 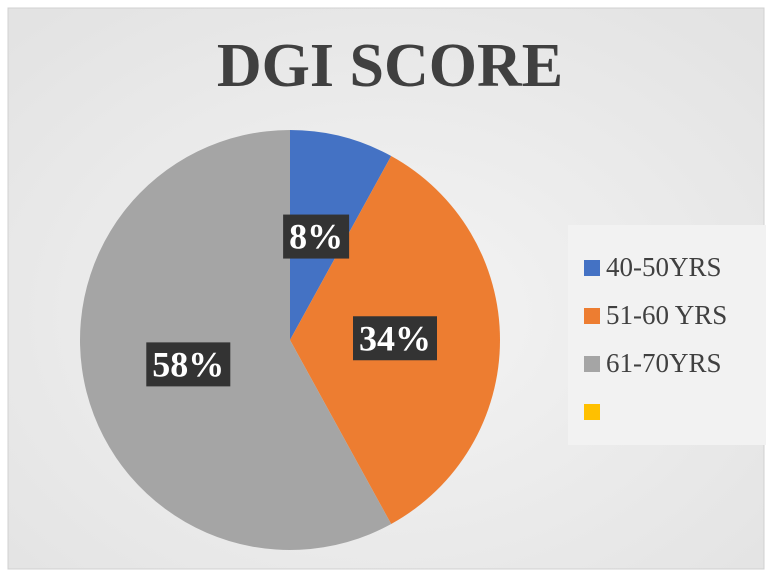 What do you see at coordinates (390, 66) in the screenshot?
I see `chart-title: DGI SCORE` at bounding box center [390, 66].